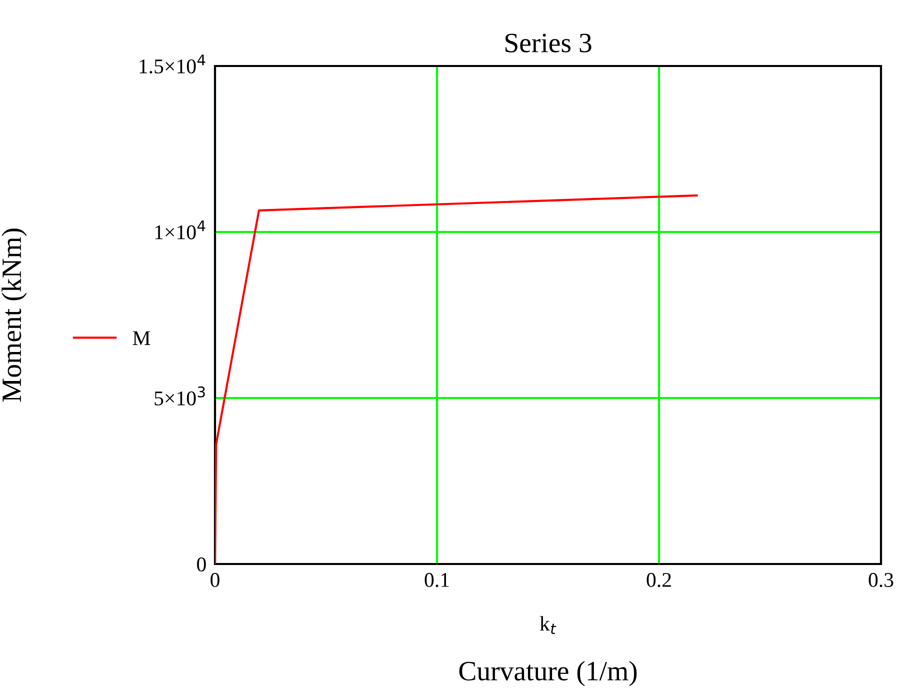 The image size is (902, 698). I want to click on y-tick-label: 5×10$^{3}$, so click(179, 396).